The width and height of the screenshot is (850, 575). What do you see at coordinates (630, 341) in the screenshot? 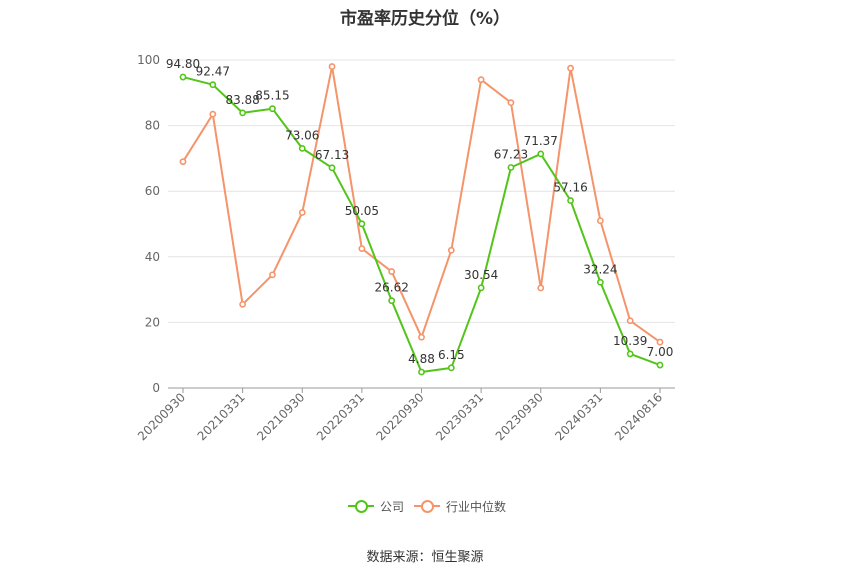
I see `data-label: 10.39` at bounding box center [630, 341].